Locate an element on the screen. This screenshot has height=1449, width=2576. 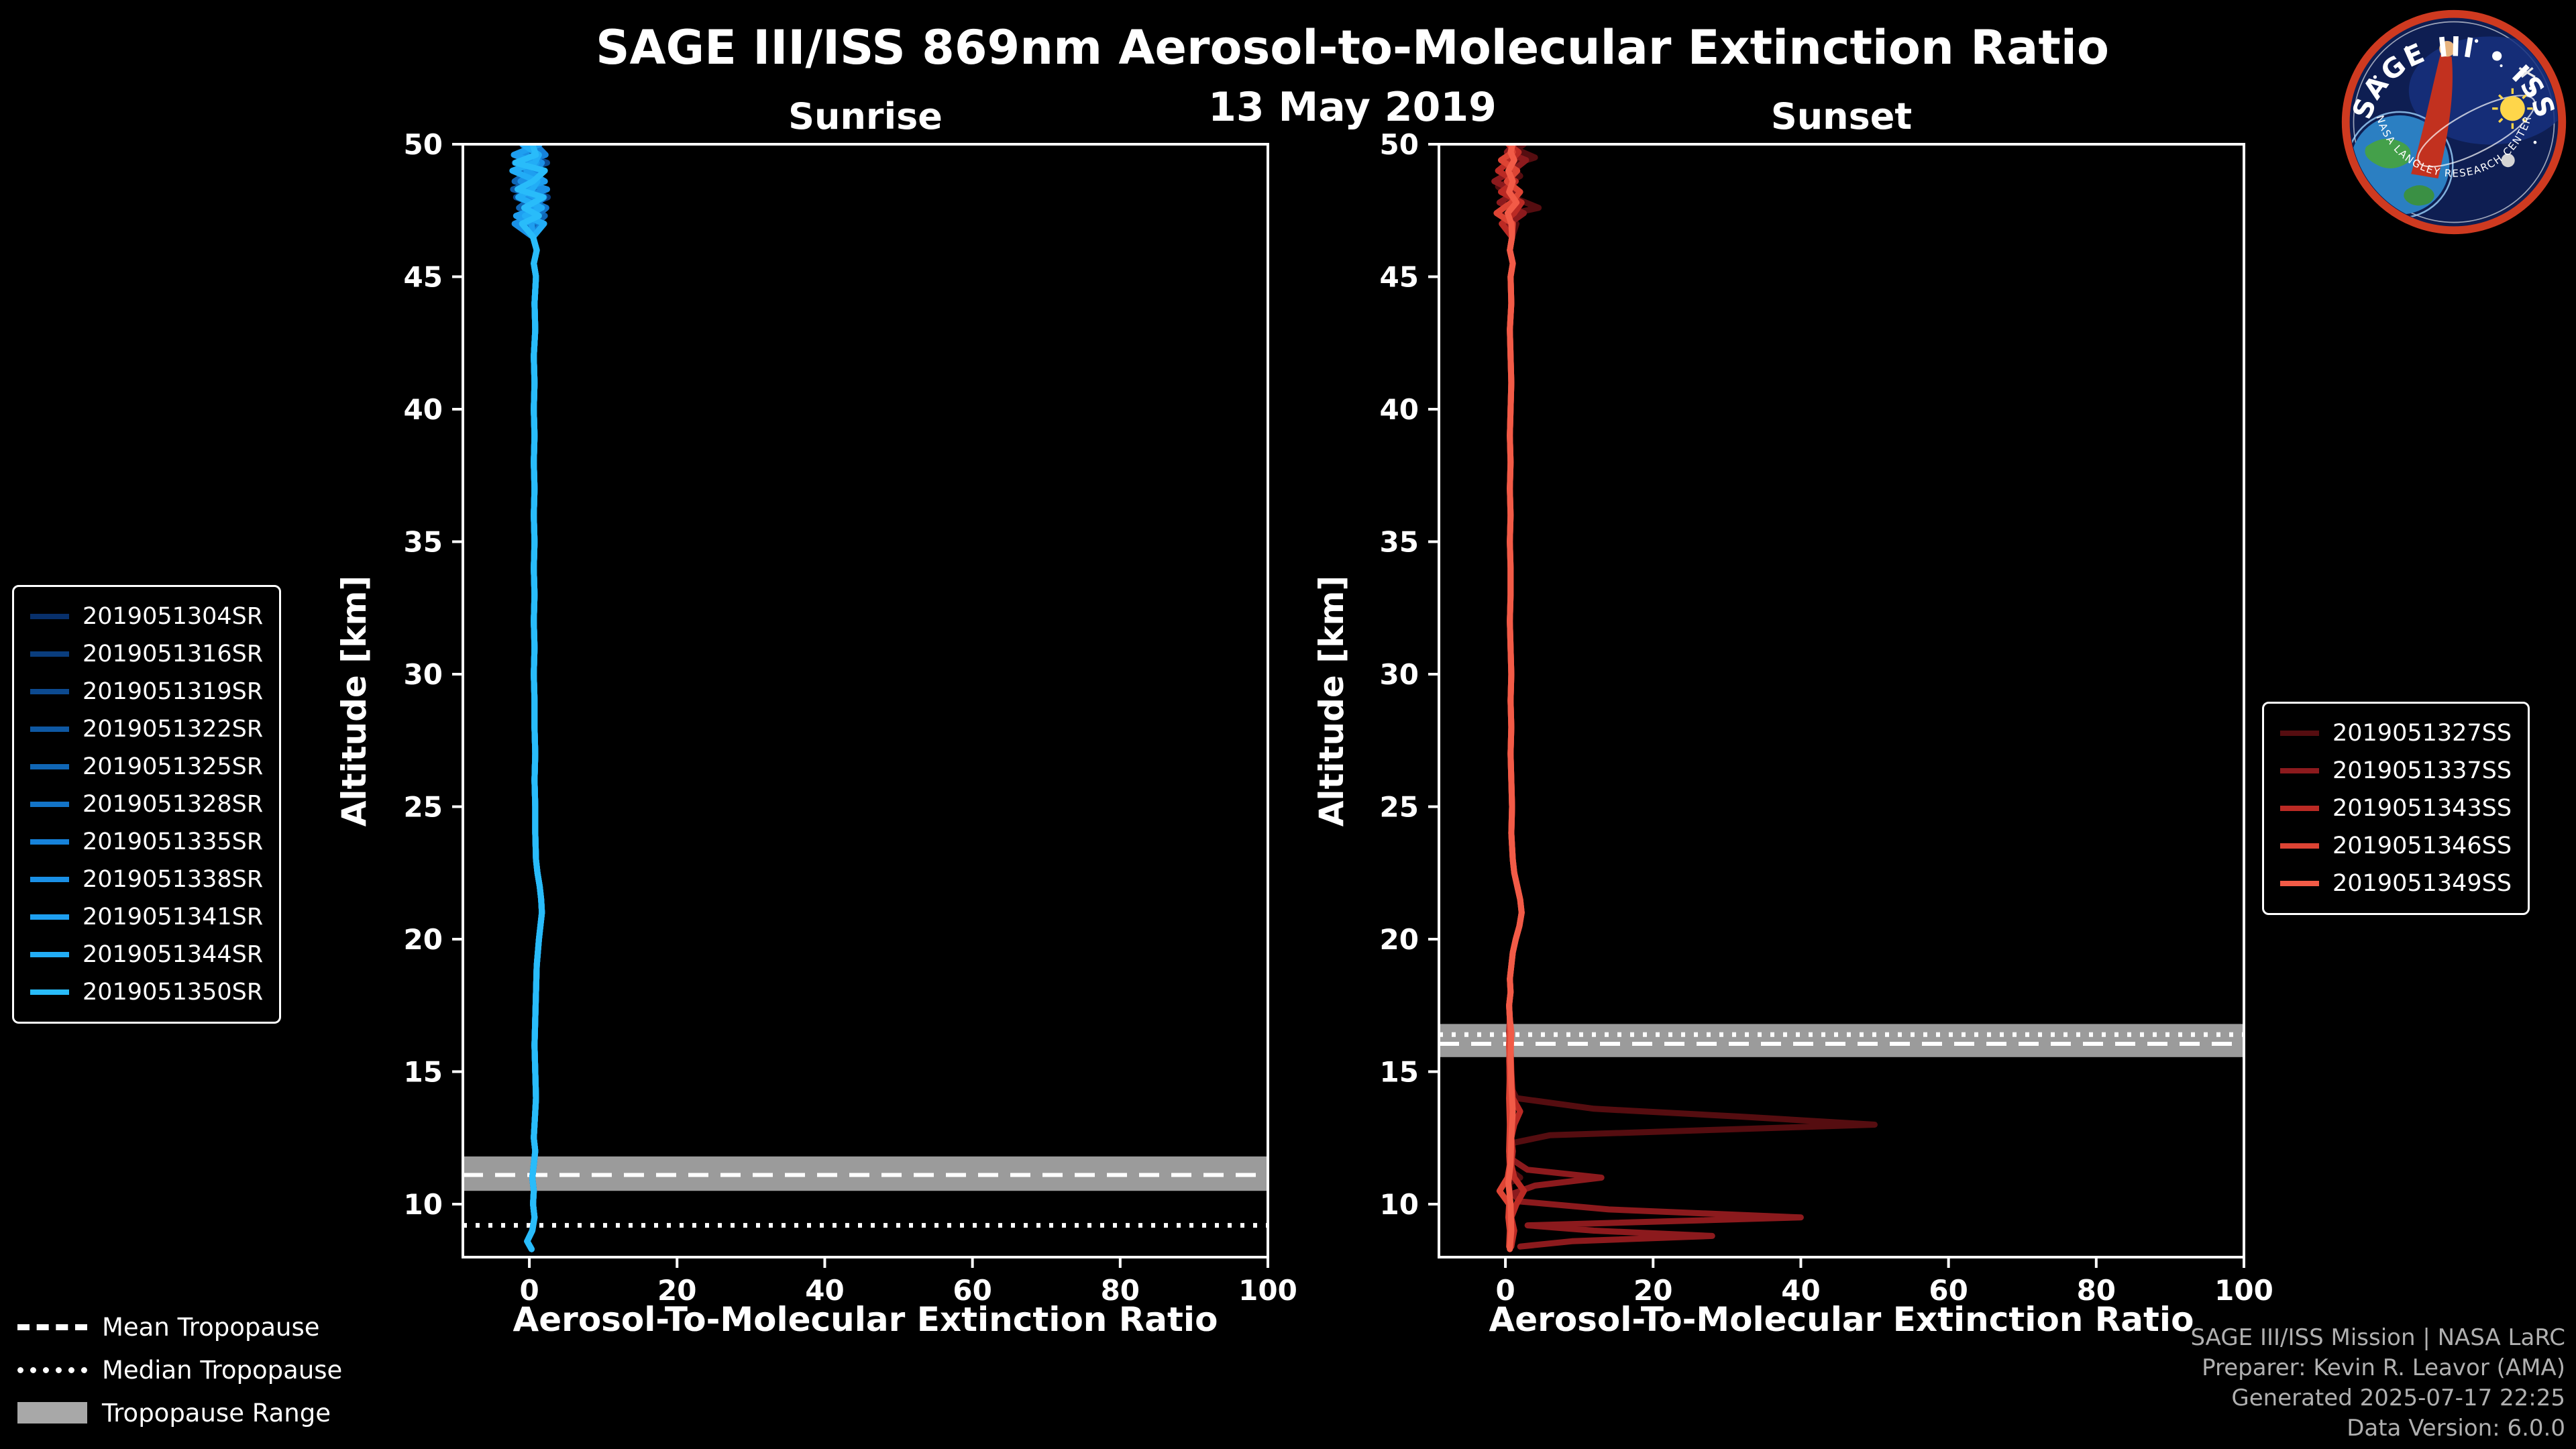
legend-label: 2019051325SR is located at coordinates (173, 766).